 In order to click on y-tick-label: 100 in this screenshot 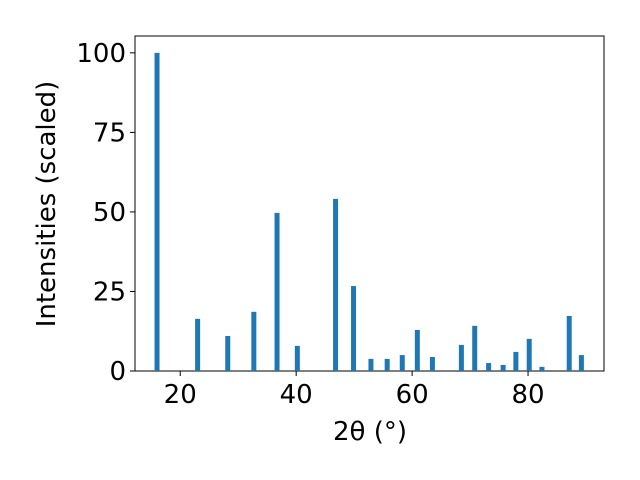, I will do `click(101, 54)`.